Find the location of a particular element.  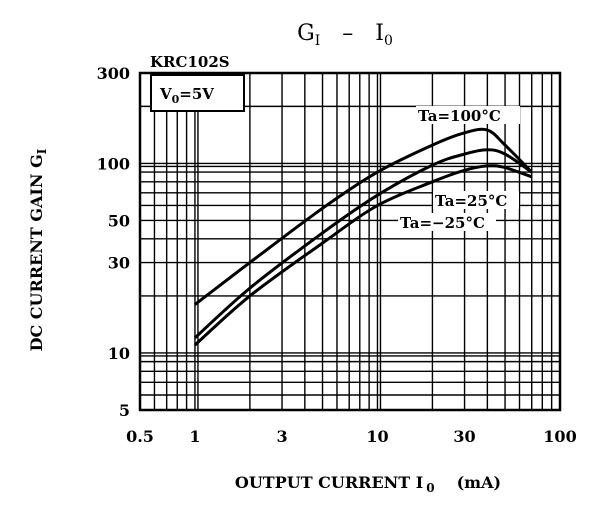

x-tick-label: 3 is located at coordinates (281, 436).